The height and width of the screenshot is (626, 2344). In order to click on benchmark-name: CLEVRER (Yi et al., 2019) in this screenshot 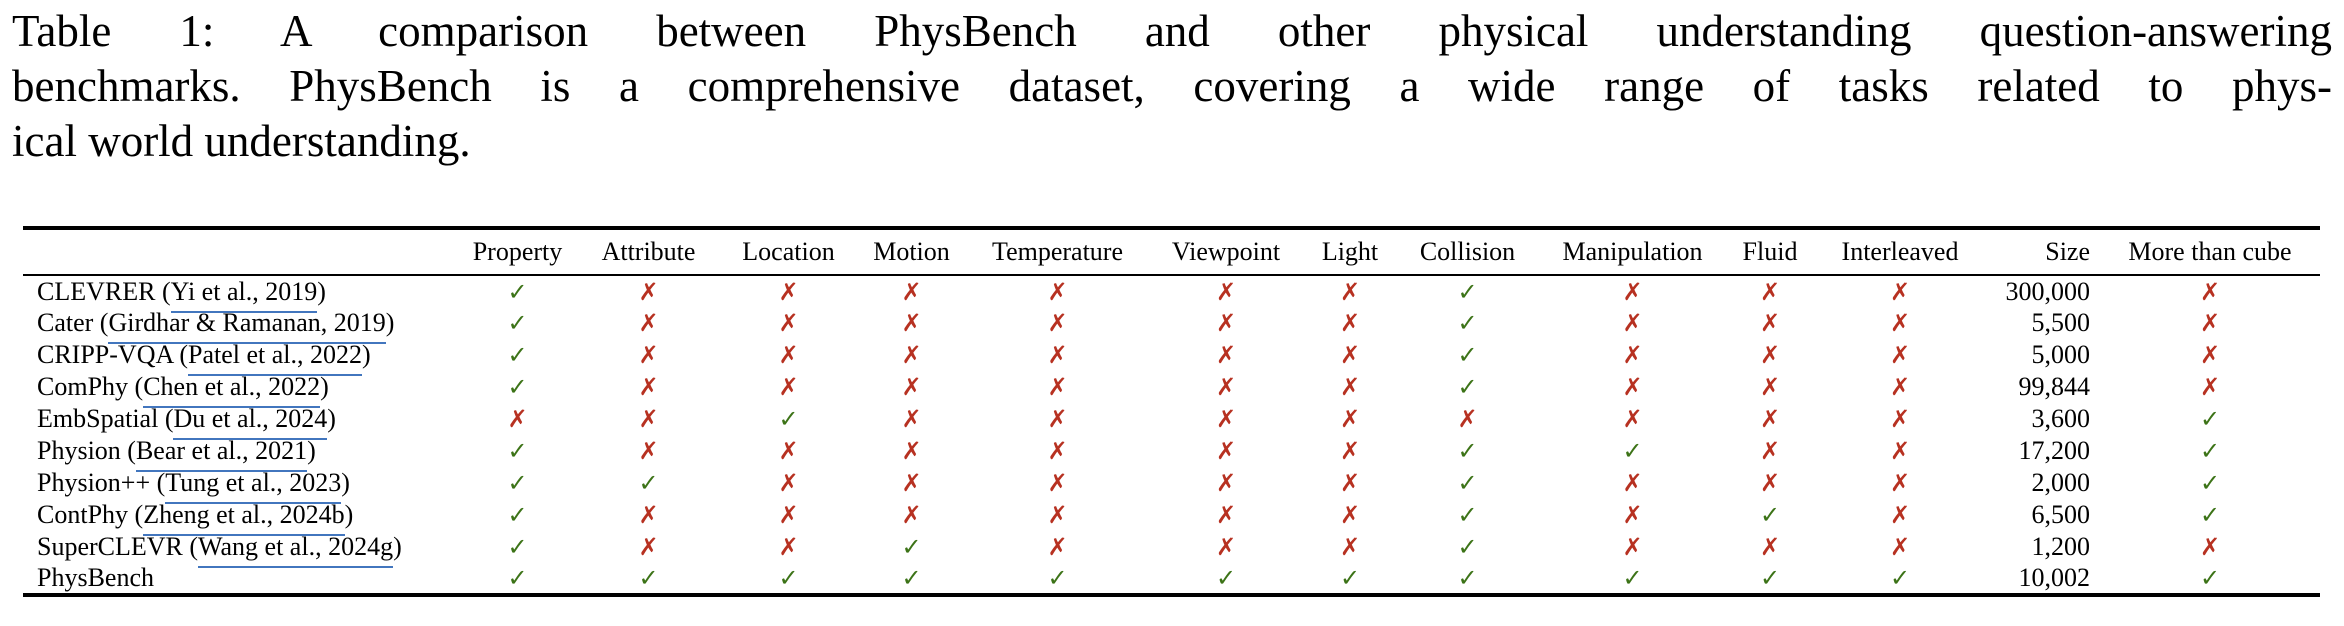, I will do `click(241, 294)`.